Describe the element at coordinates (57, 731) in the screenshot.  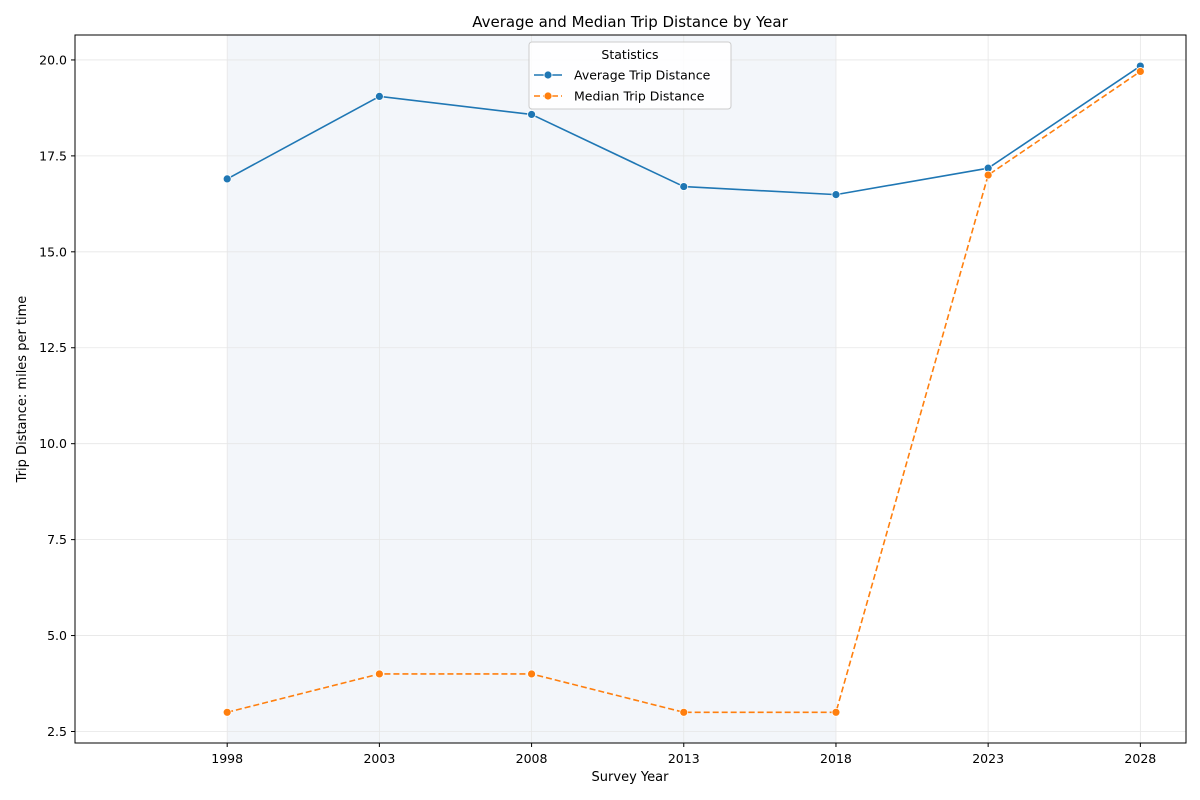
I see `y-tick-label: 2.5` at that location.